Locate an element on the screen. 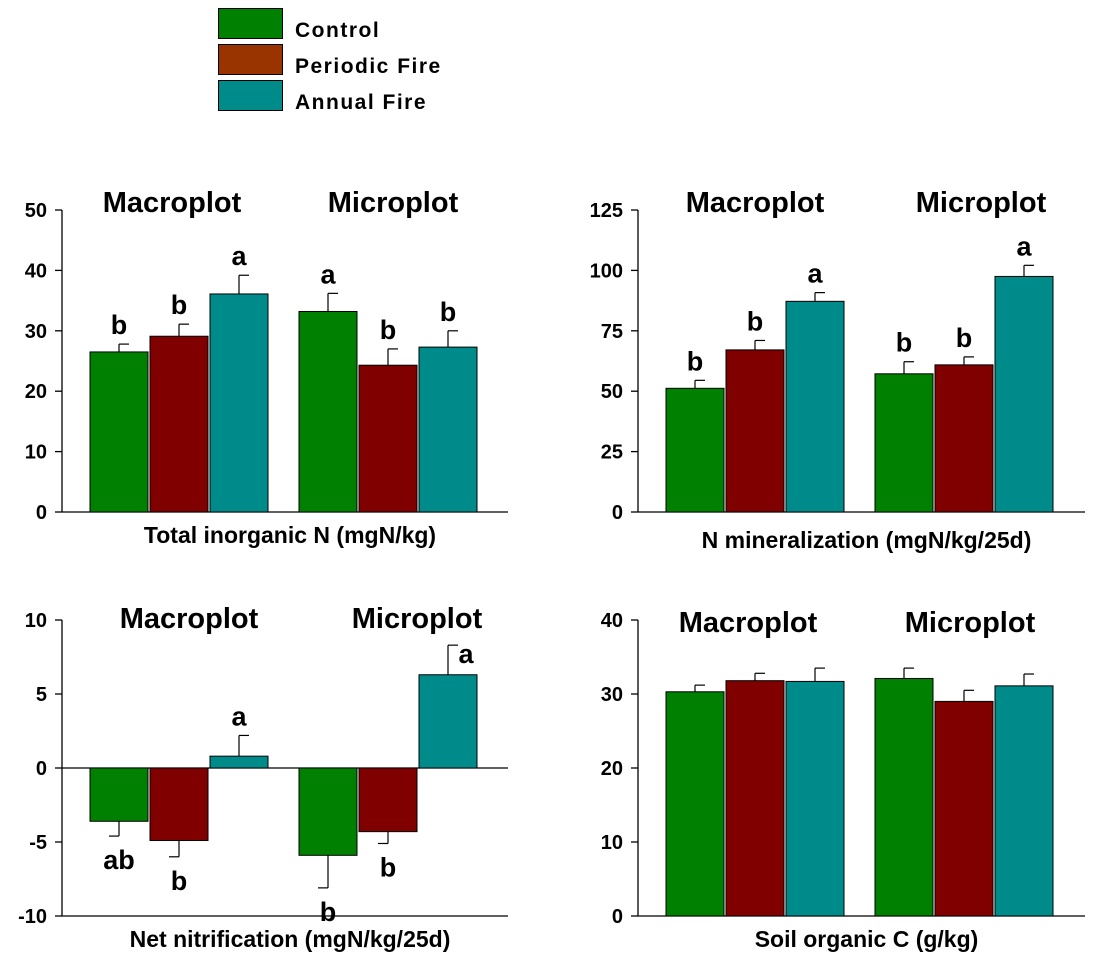  legend-swatch-annual-fire is located at coordinates (250, 95).